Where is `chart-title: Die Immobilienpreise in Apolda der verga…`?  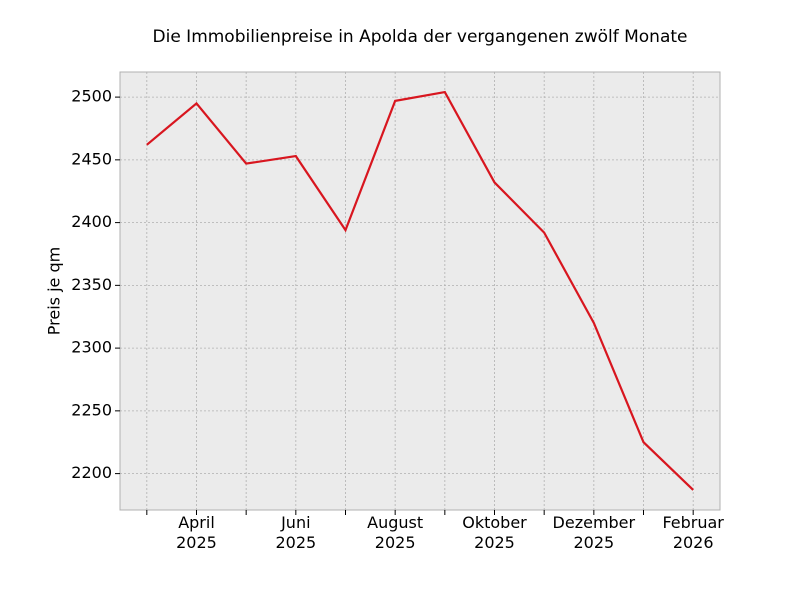
chart-title: Die Immobilienpreise in Apolda der verga… is located at coordinates (420, 37).